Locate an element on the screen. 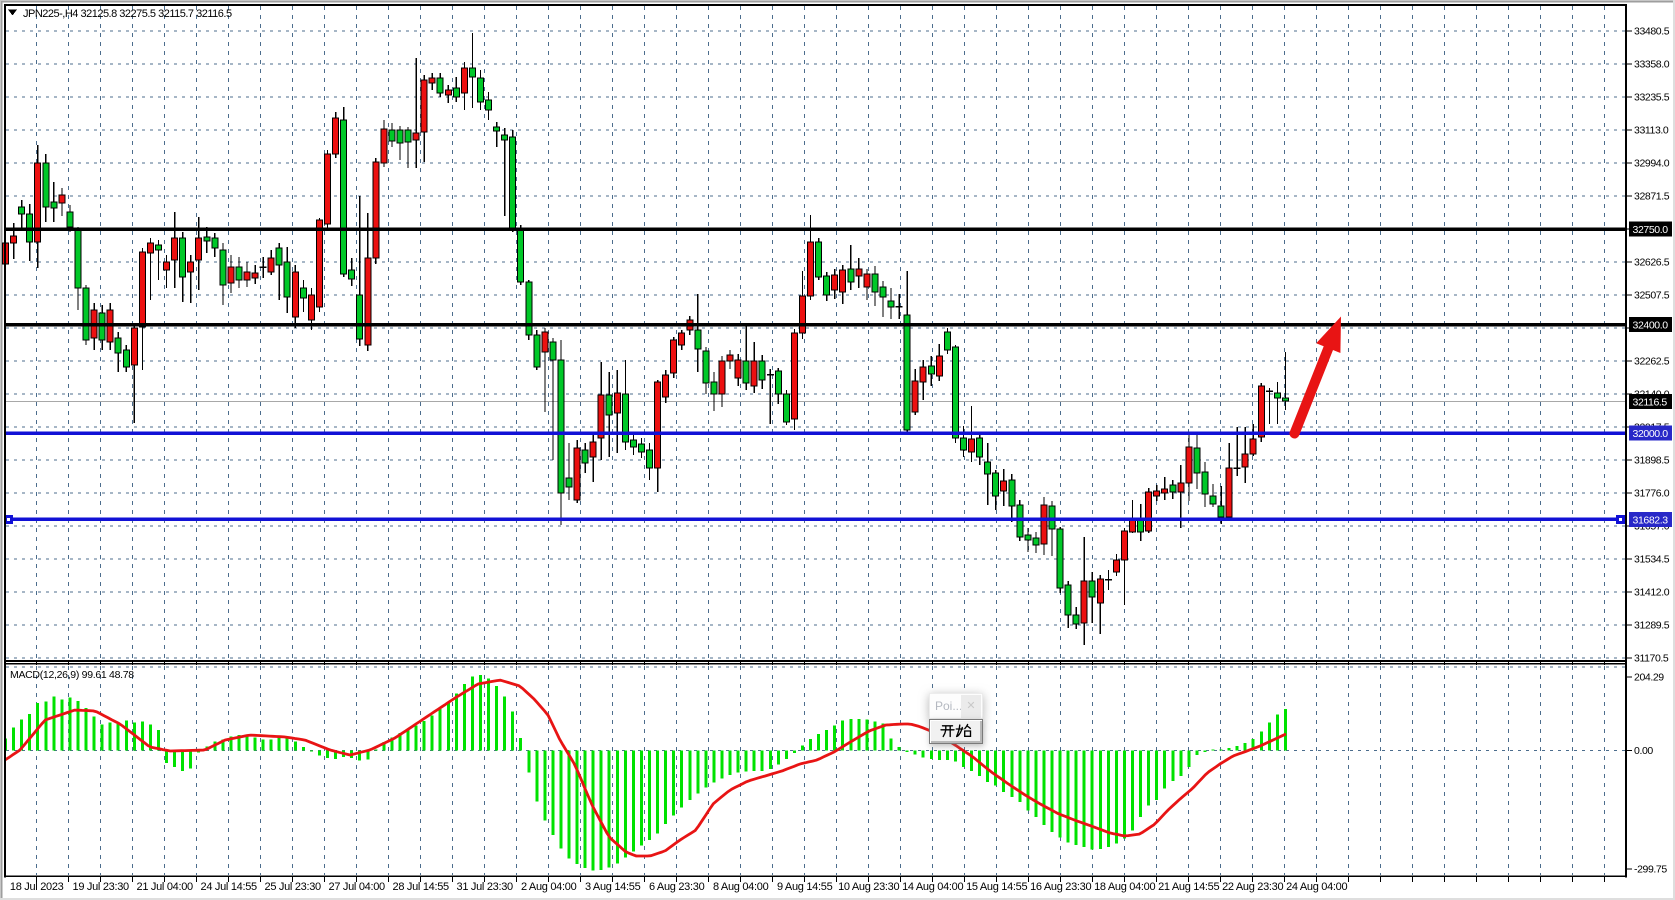  svg-text: 32262.5 is located at coordinates (1652, 362).